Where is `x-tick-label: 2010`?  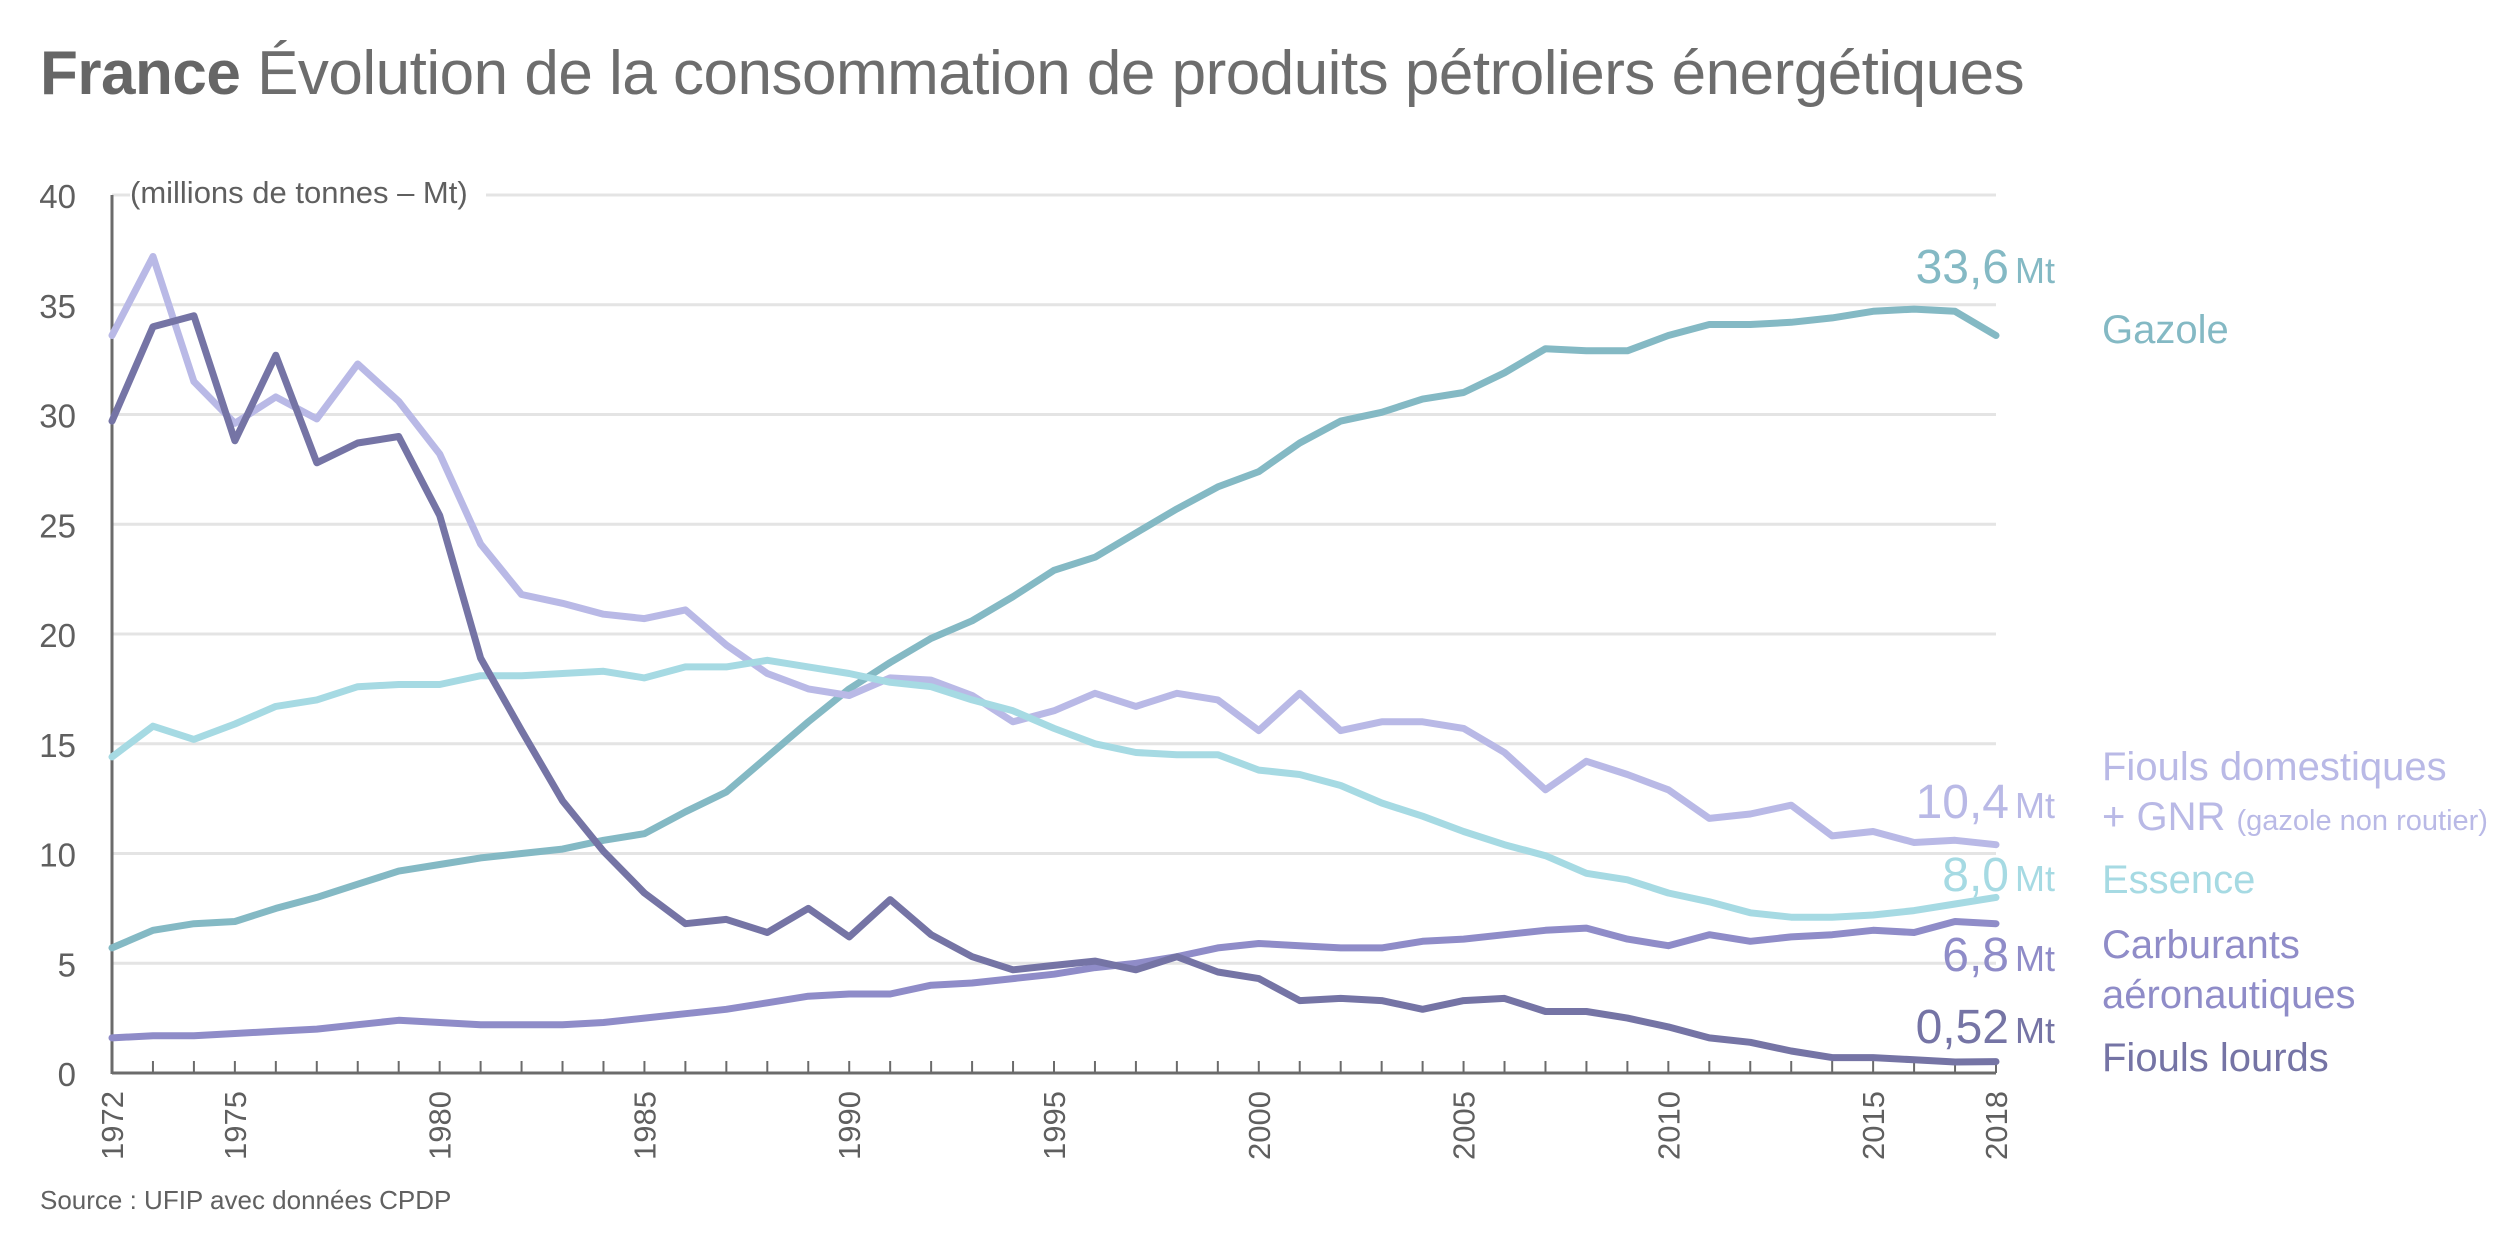 x-tick-label: 2010 is located at coordinates (1668, 1125).